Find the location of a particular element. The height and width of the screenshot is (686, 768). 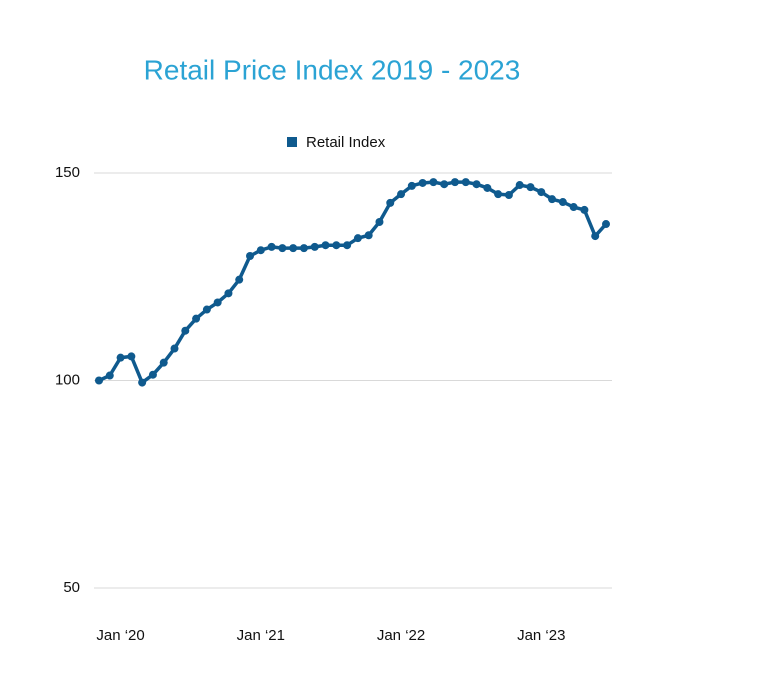

y-tick-label: 150 is located at coordinates (67, 172).